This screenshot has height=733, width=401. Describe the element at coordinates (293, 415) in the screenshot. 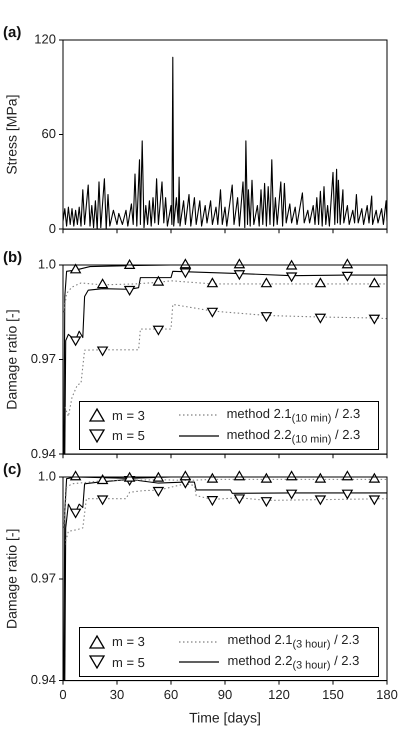

I see `legend-label: method 2.1$_{(10 min)}$ / 2.3` at that location.